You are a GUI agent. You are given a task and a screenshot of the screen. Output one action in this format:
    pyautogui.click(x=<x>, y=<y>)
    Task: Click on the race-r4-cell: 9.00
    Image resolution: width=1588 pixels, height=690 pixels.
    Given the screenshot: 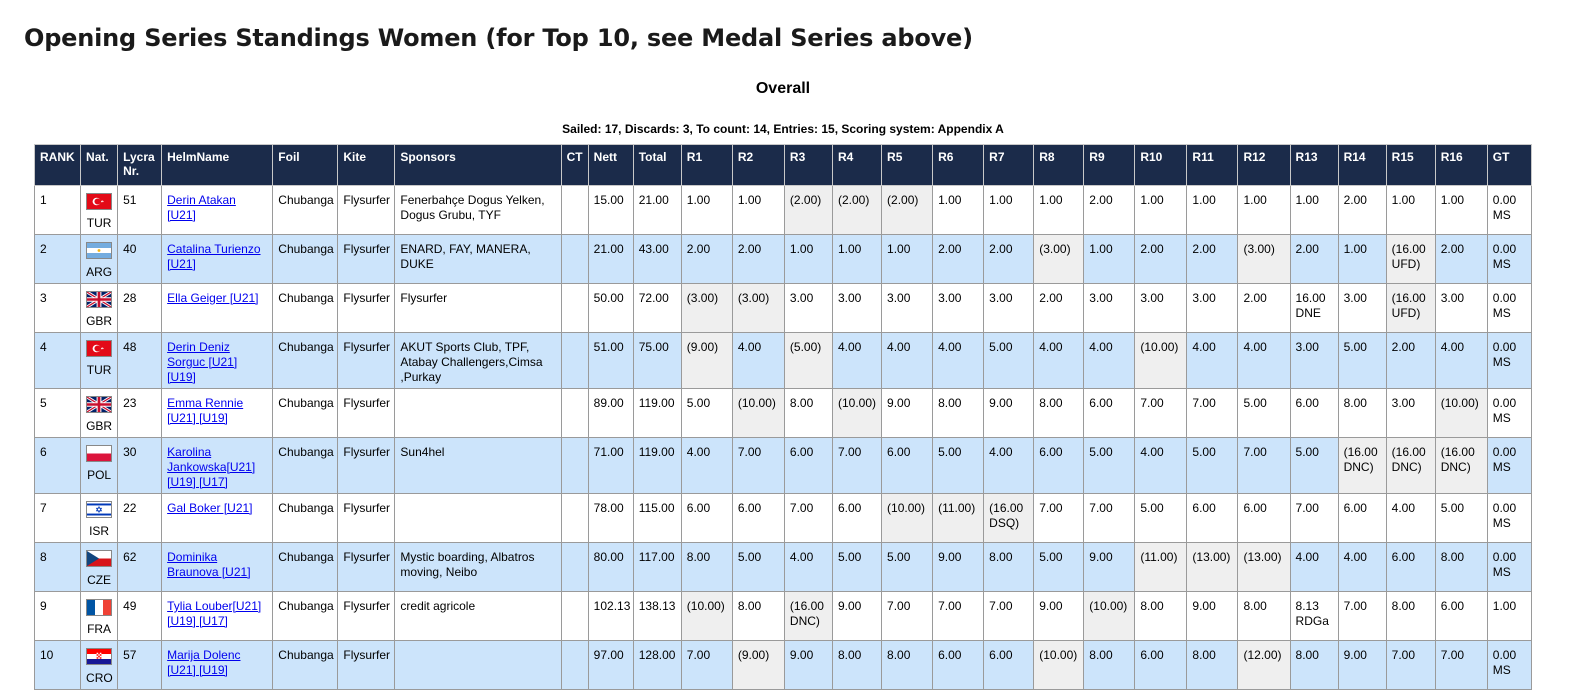 What is the action you would take?
    pyautogui.click(x=857, y=616)
    